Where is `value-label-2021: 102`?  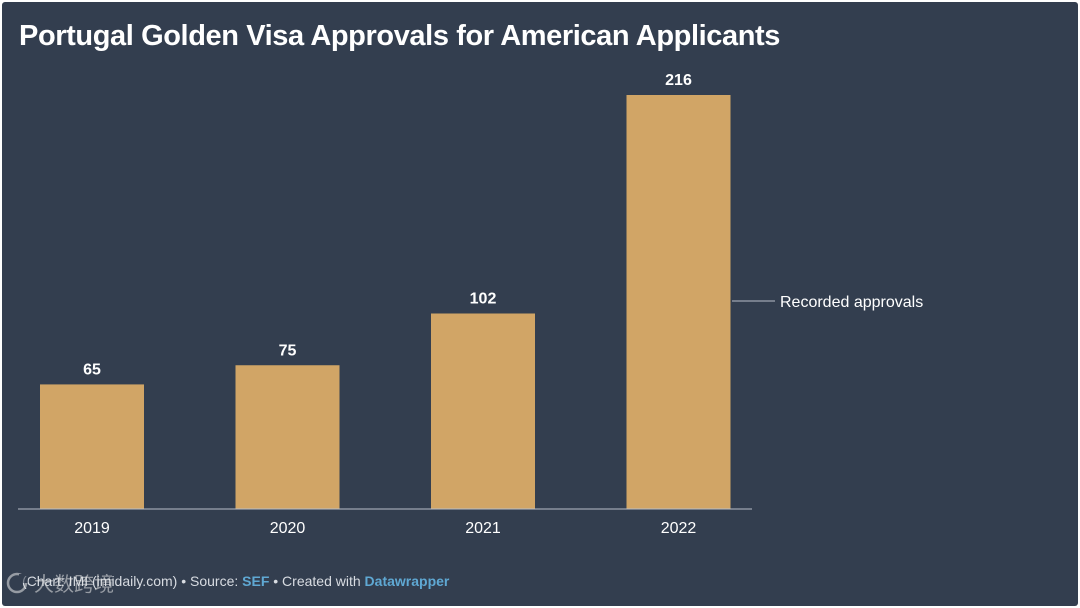
value-label-2021: 102 is located at coordinates (483, 299).